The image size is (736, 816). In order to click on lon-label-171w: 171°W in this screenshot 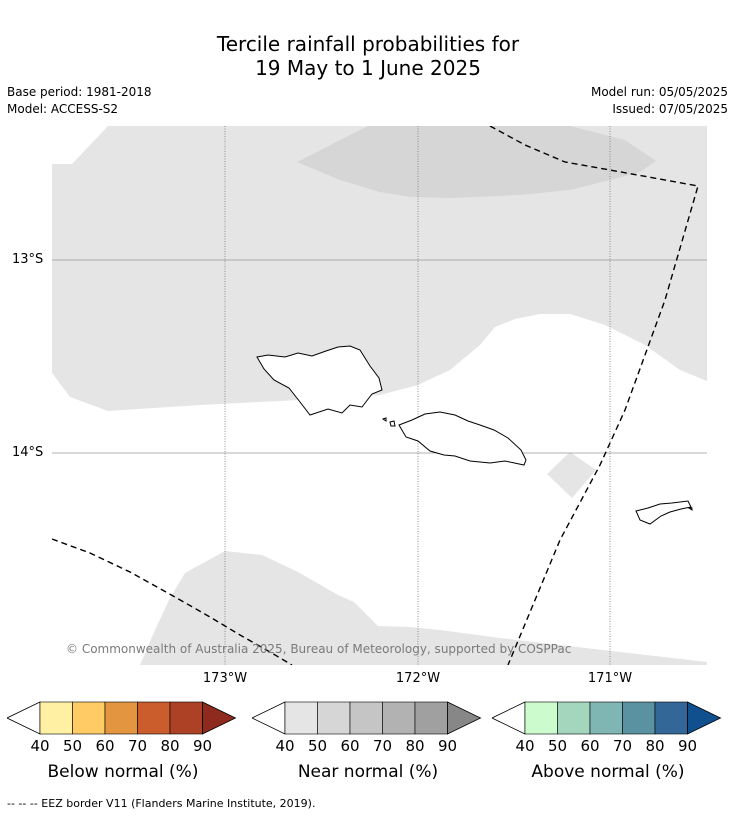, I will do `click(610, 678)`.